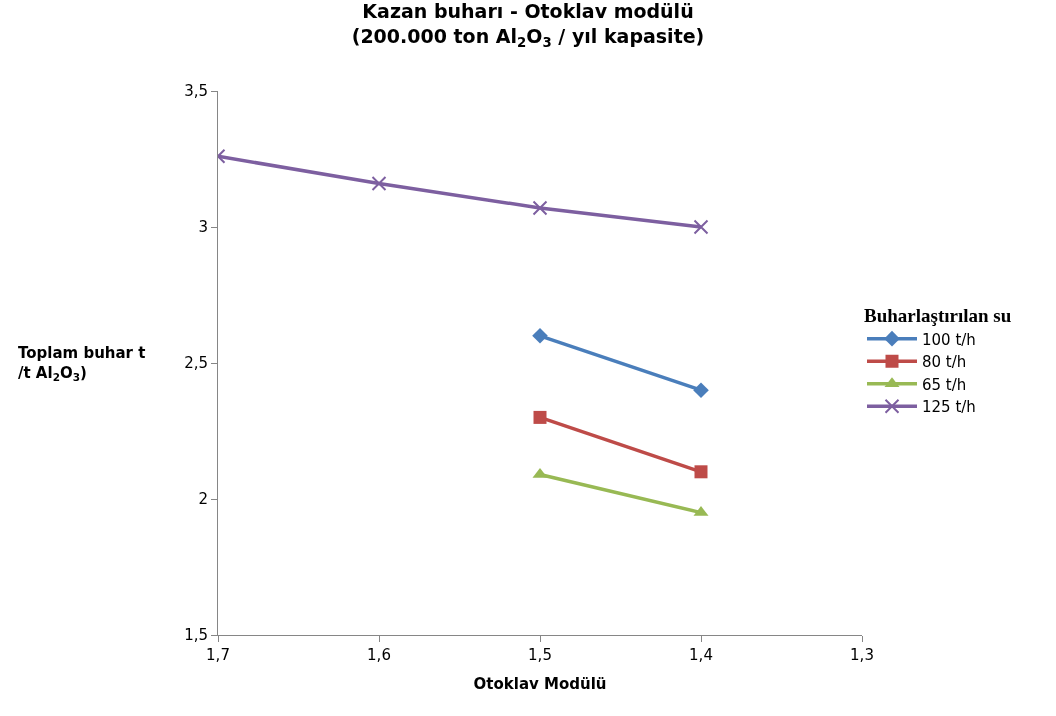  What do you see at coordinates (82, 363) in the screenshot?
I see `y-axis-title: Toplam buhar t /t Al$_{2}$O$_{3}$)` at bounding box center [82, 363].